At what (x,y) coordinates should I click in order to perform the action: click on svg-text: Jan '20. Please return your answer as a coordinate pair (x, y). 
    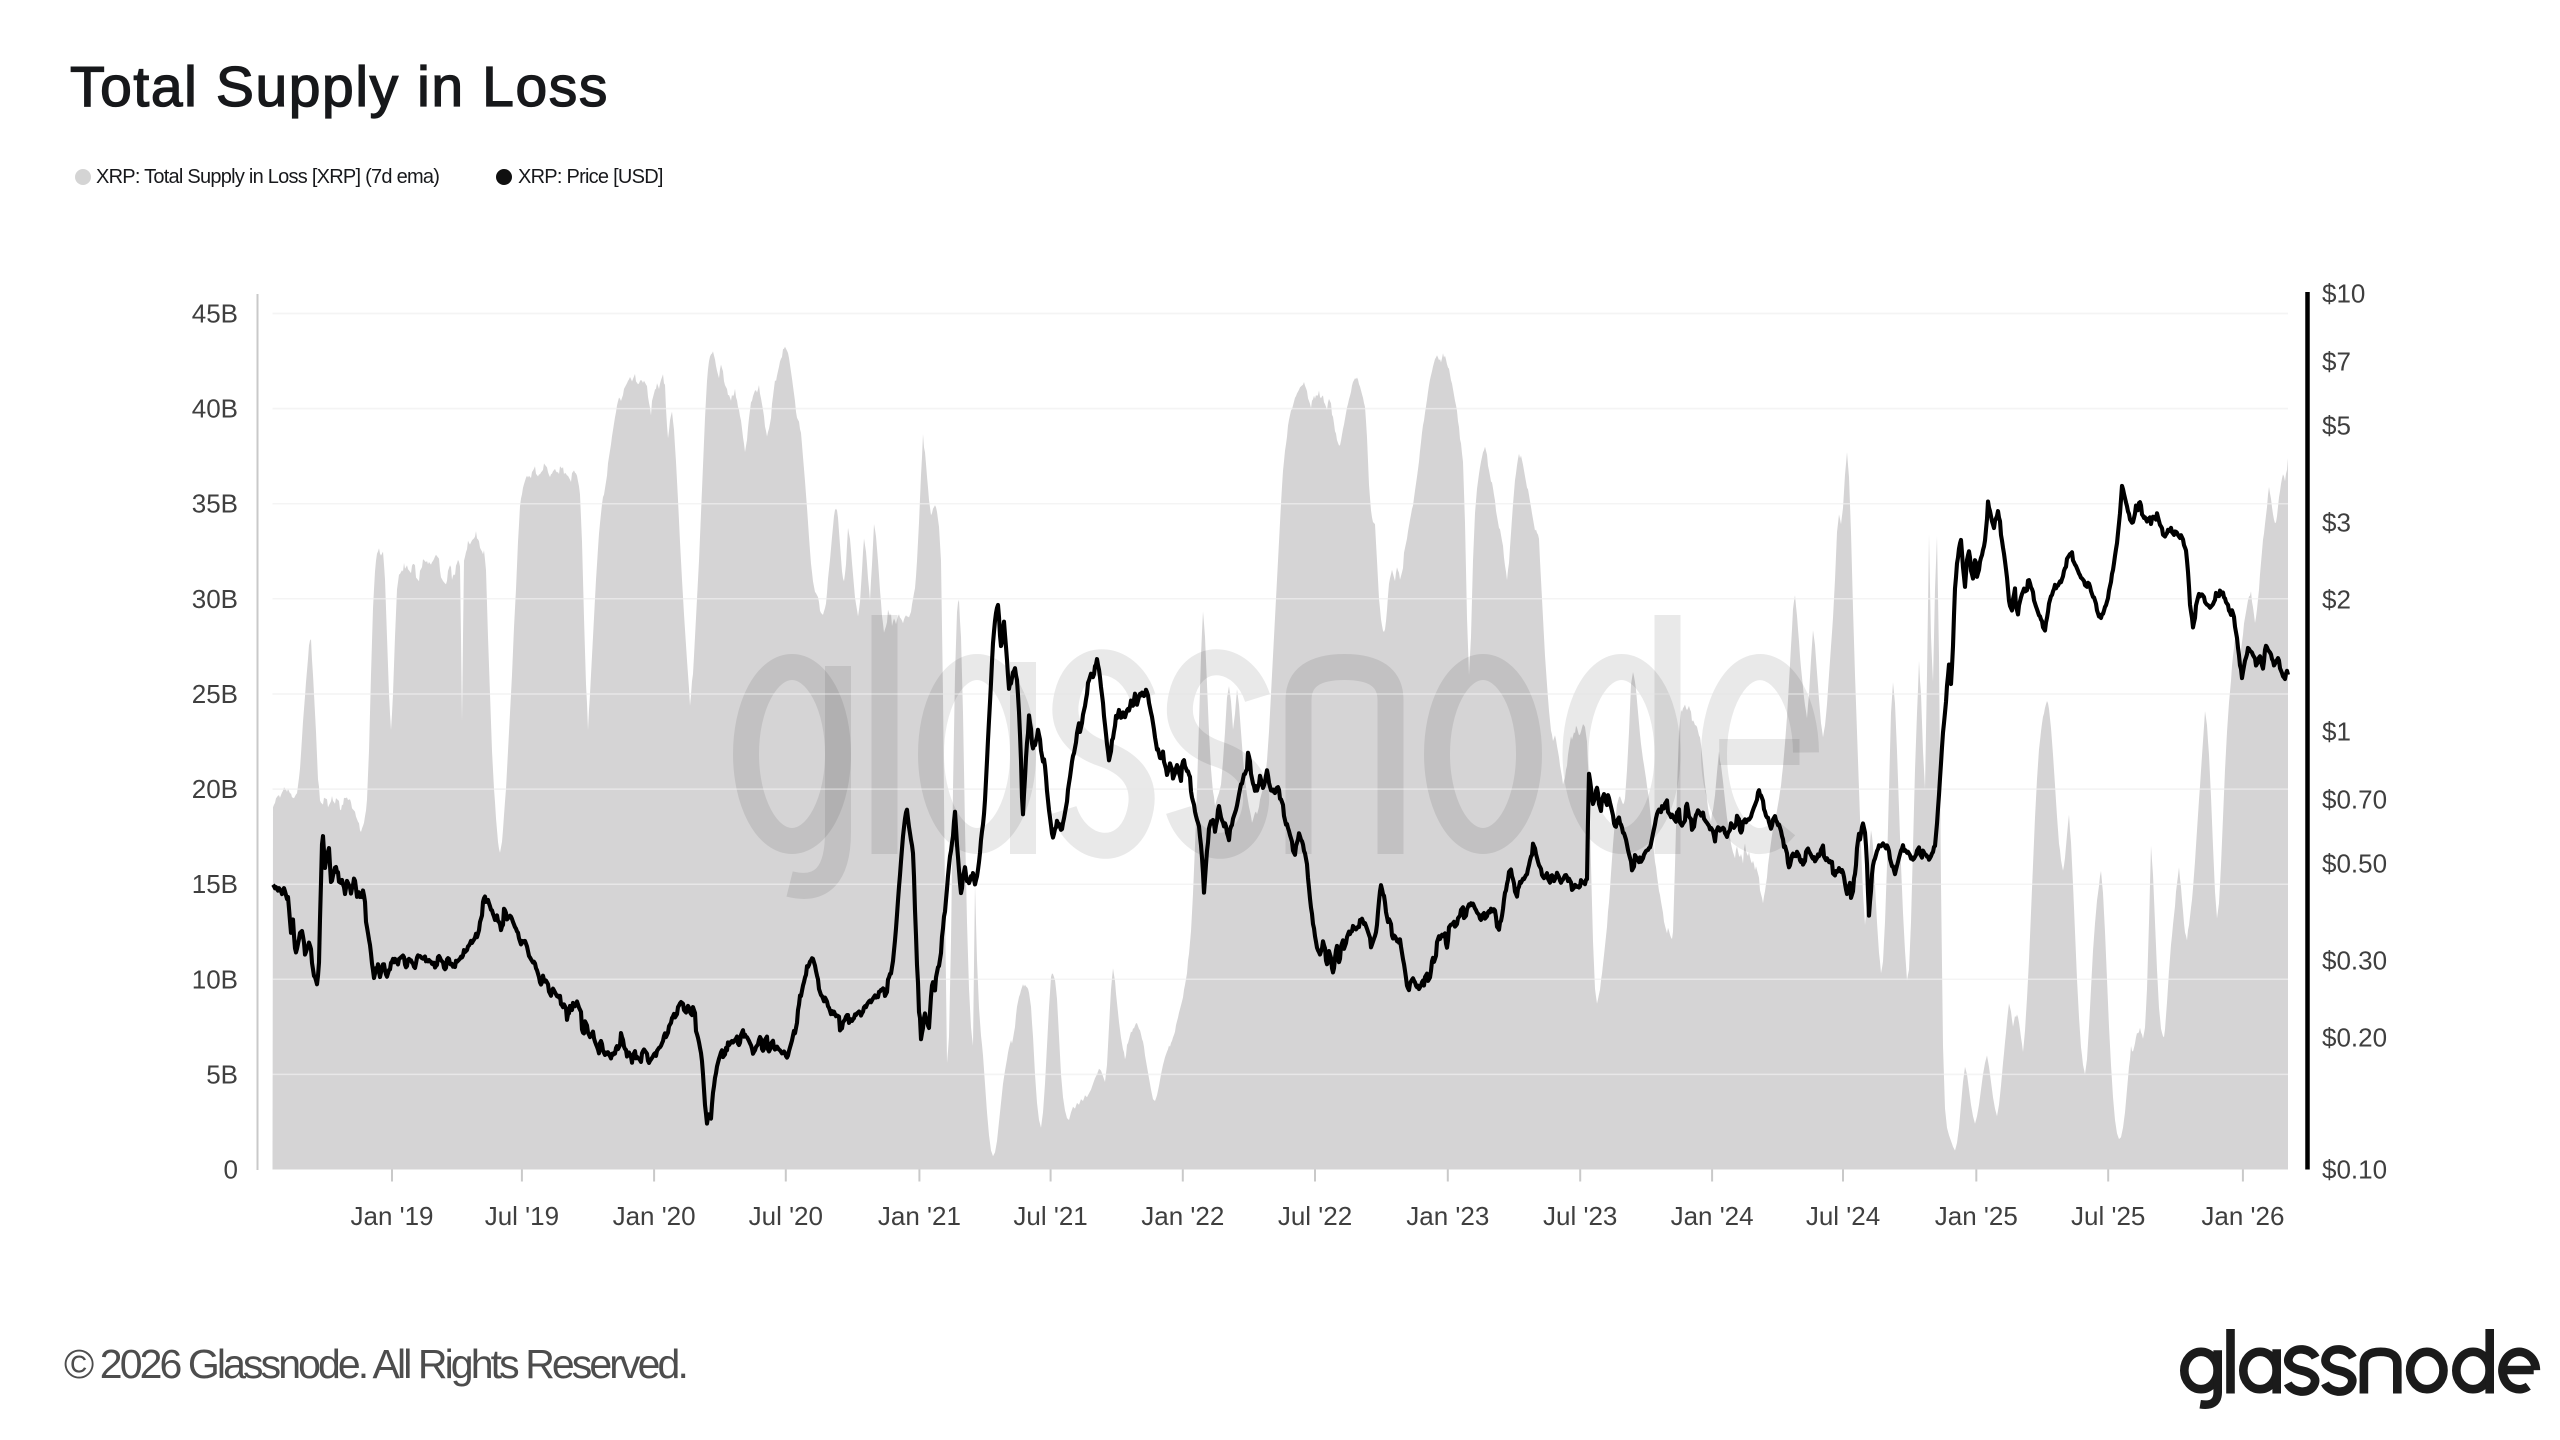
    Looking at the image, I should click on (654, 1216).